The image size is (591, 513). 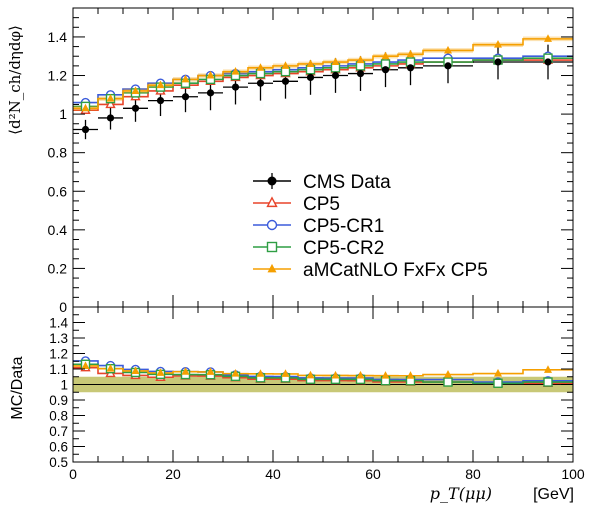 I want to click on ratio-y-tick-label: 1.1, so click(x=58, y=369).